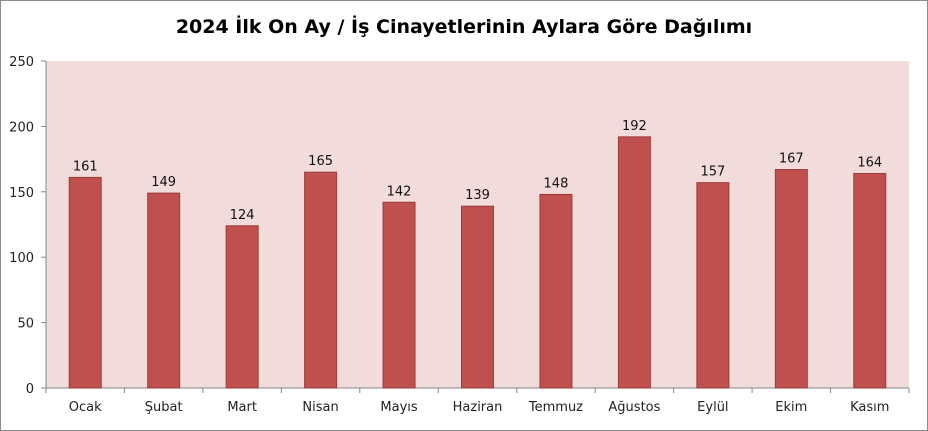 The height and width of the screenshot is (431, 928). Describe the element at coordinates (163, 182) in the screenshot. I see `data-label: 149` at that location.